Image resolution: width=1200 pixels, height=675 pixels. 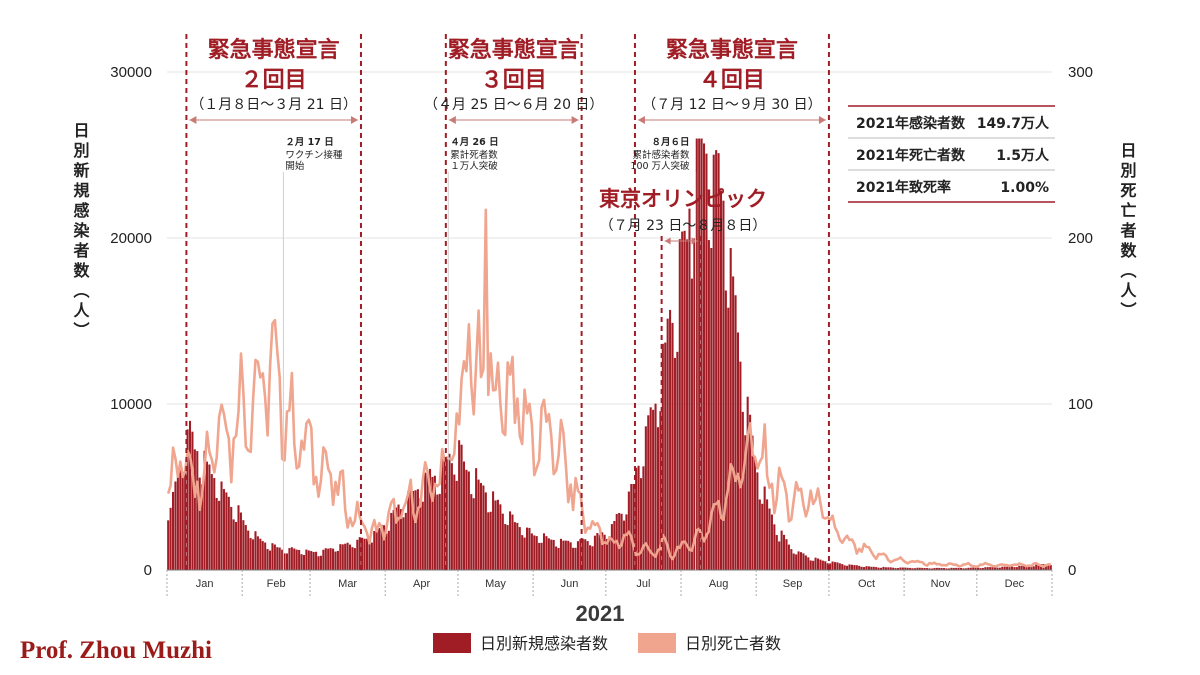 I want to click on y-axis-left-label: 日別新規感染者数（人）, so click(x=81, y=232).